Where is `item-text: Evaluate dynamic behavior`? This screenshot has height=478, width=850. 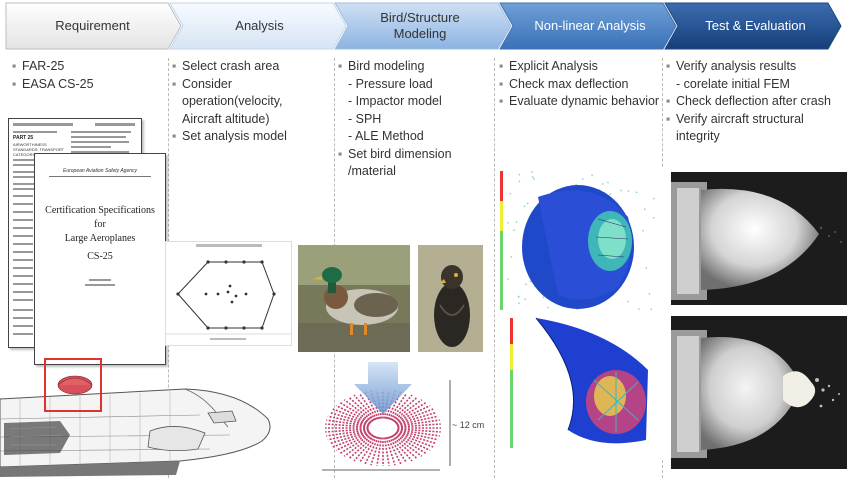
item-text: Evaluate dynamic behavior is located at coordinates (584, 101).